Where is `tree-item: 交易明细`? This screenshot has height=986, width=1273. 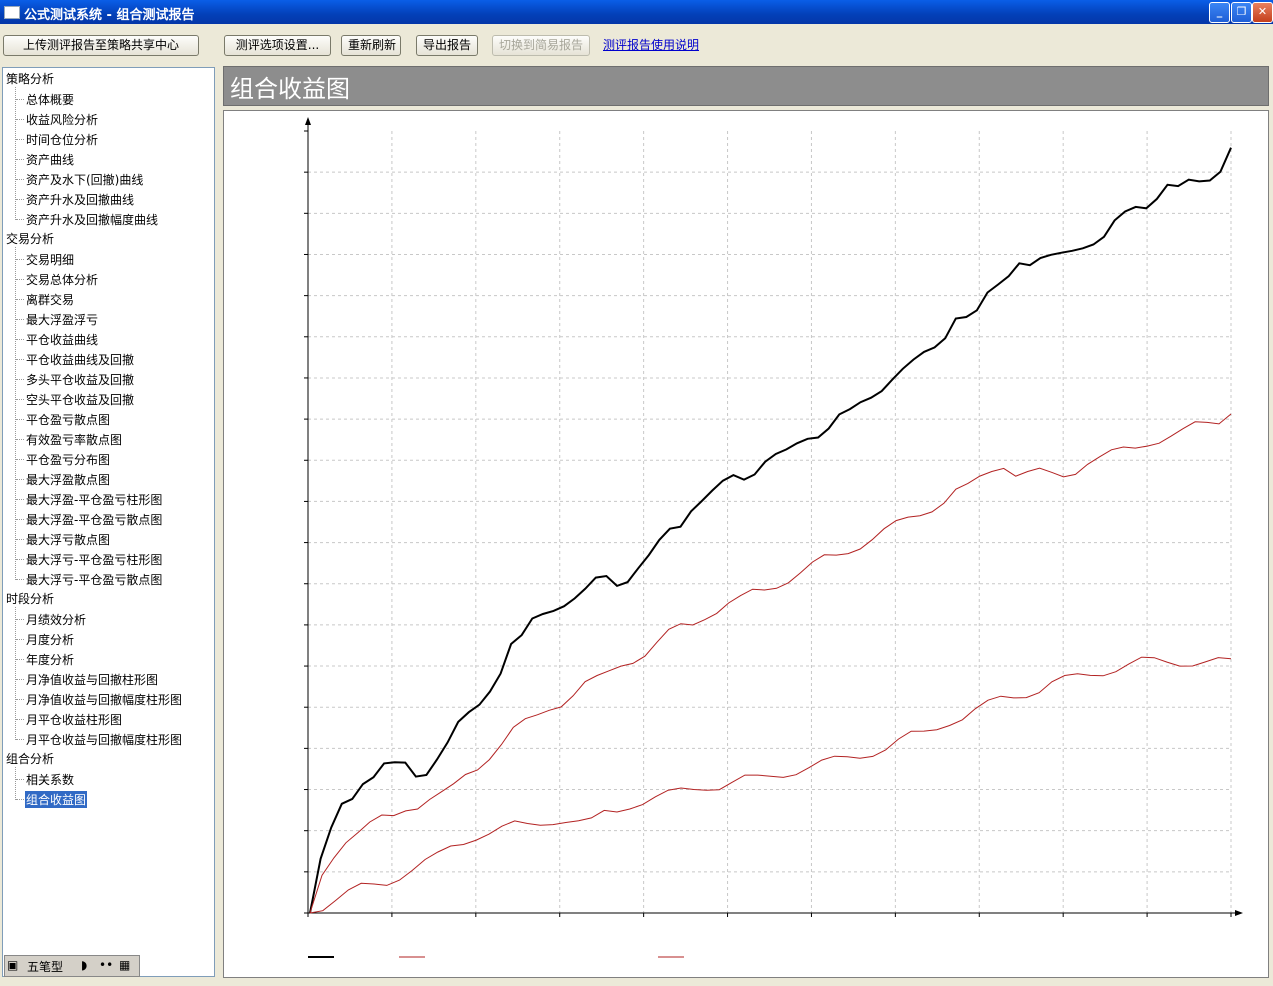 tree-item: 交易明细 is located at coordinates (50, 260).